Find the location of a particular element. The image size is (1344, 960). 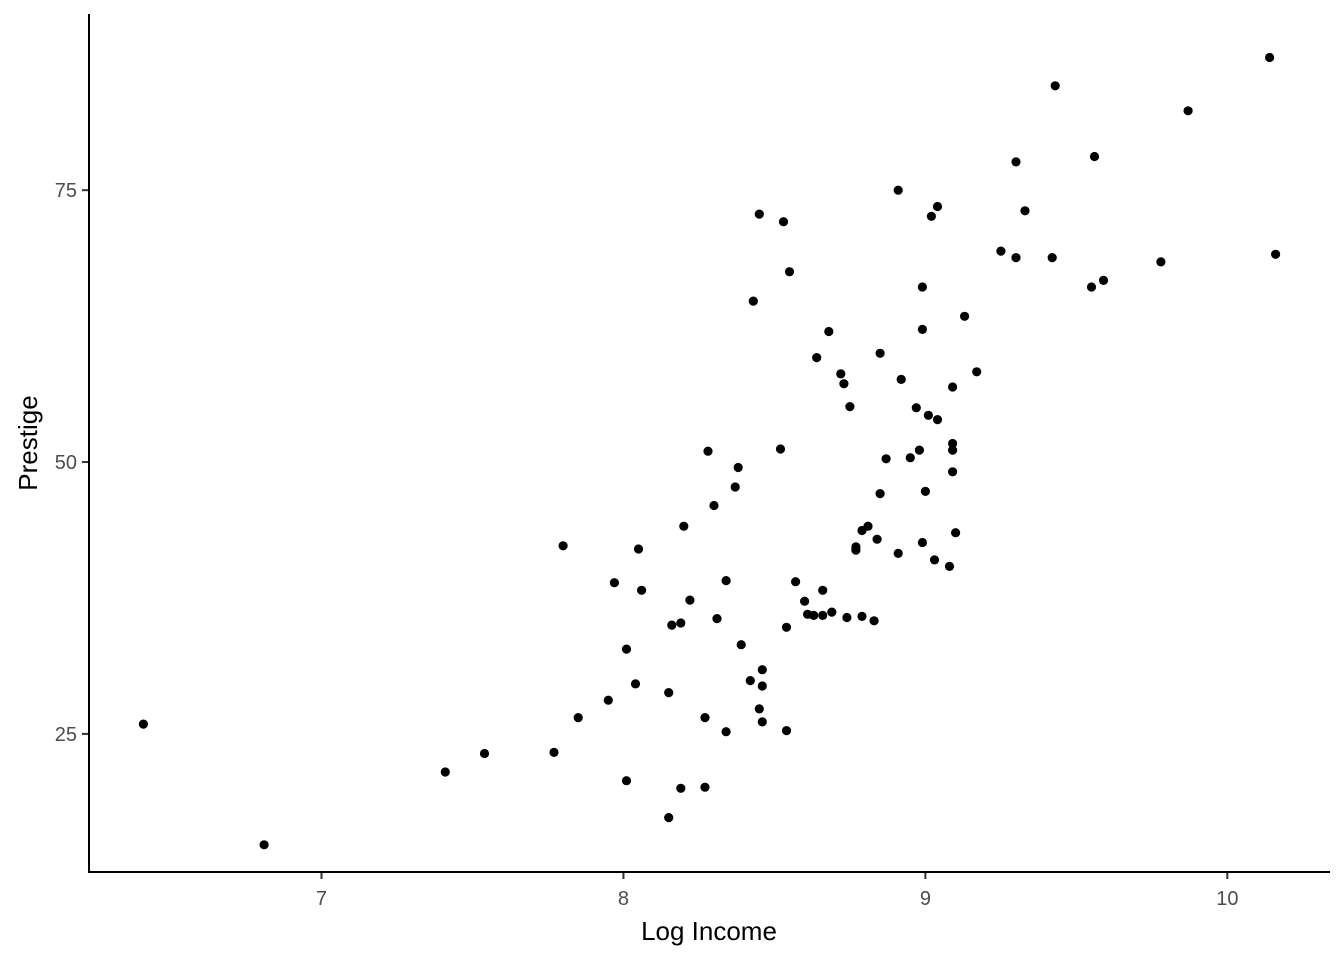

y-tick-label: 75 is located at coordinates (66, 191).